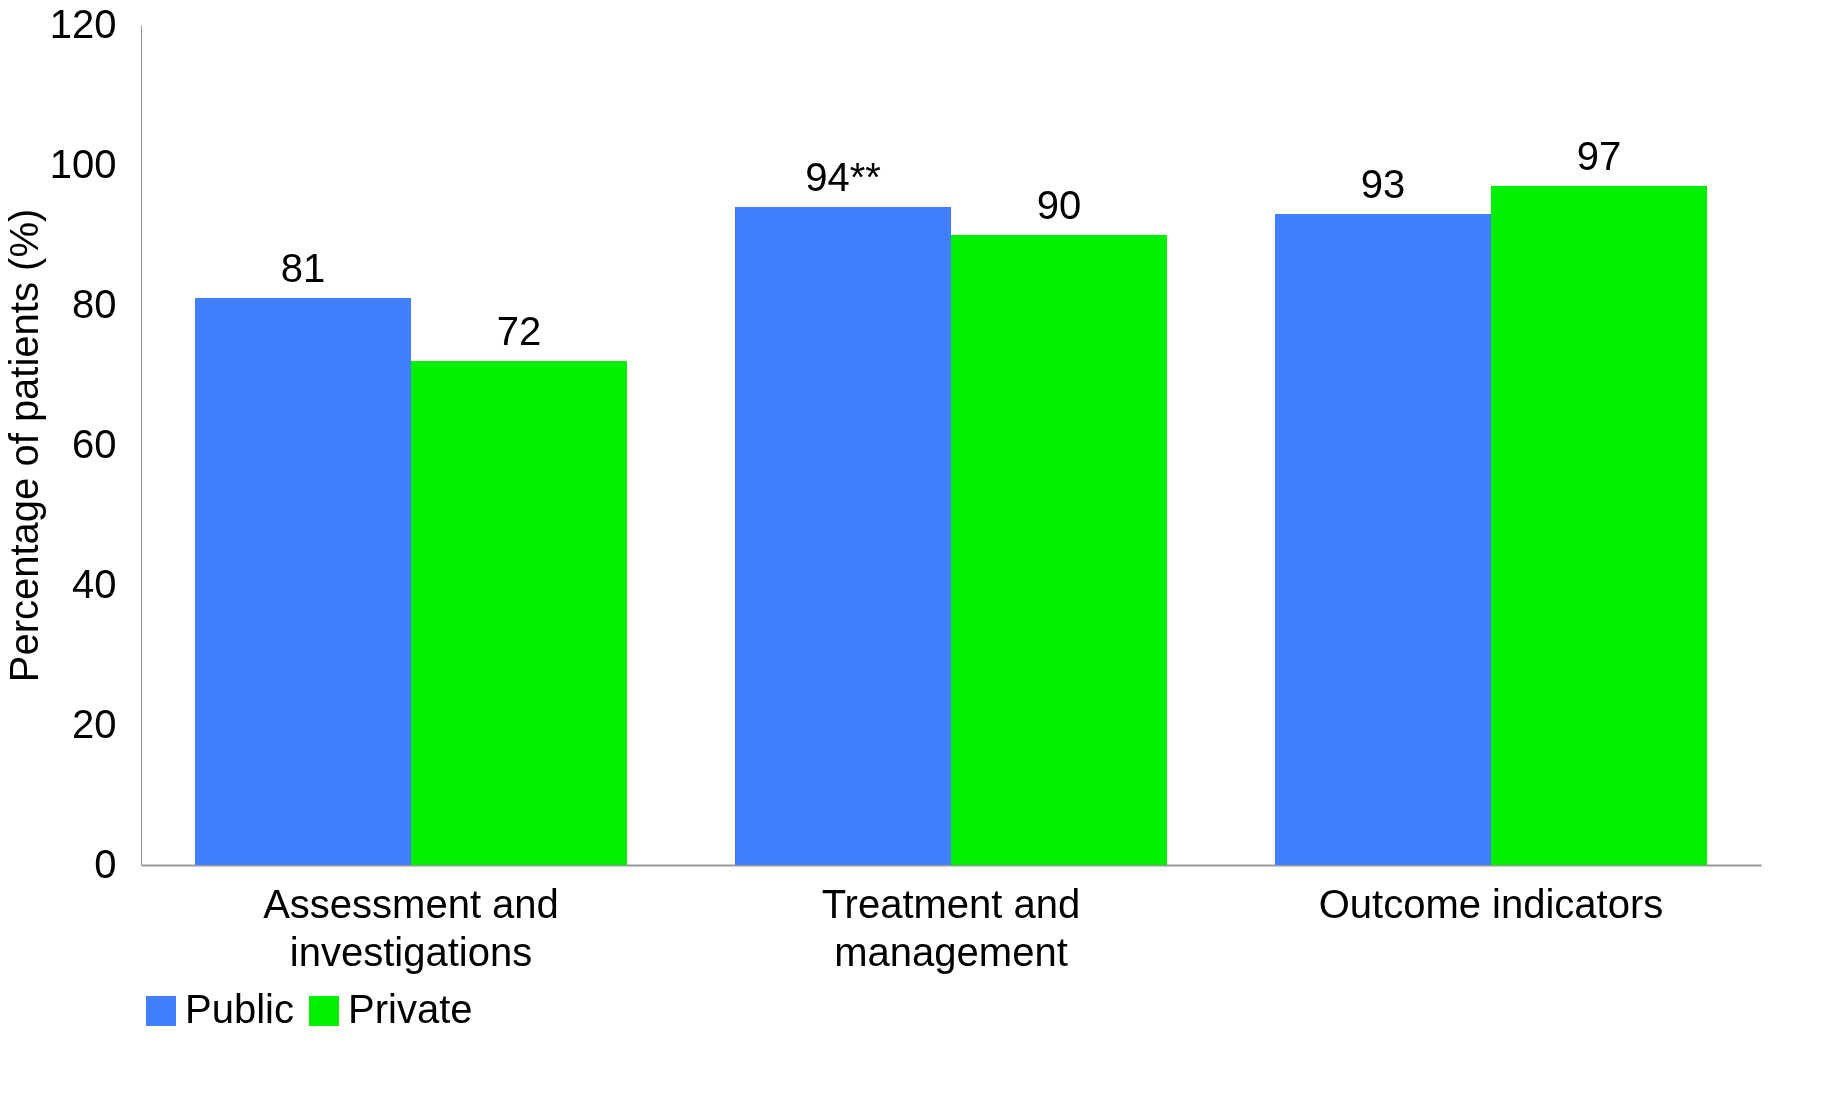 This screenshot has height=1100, width=1843. Describe the element at coordinates (410, 1009) in the screenshot. I see `legend-label: Private` at that location.